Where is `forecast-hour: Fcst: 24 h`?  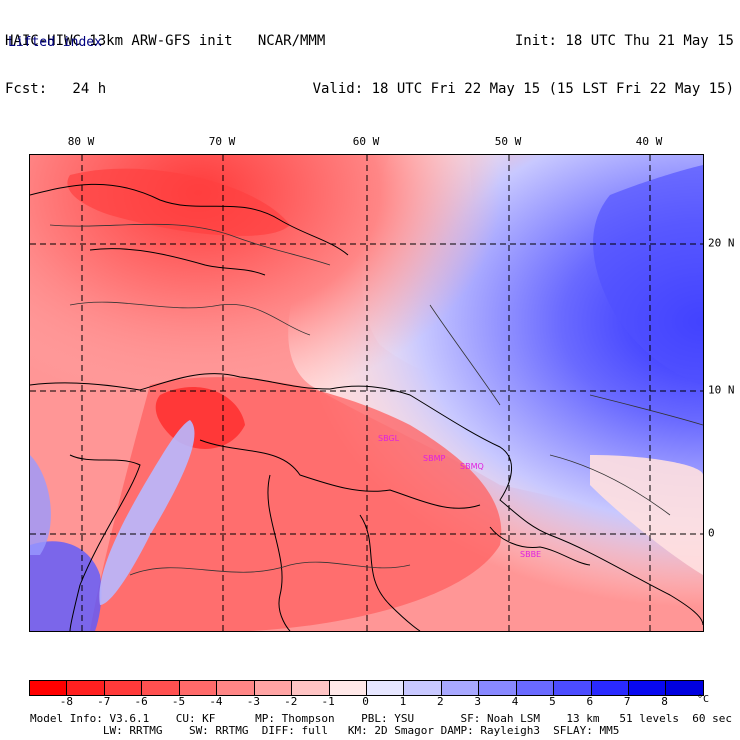
forecast-hour: Fcst: 24 h is located at coordinates (56, 89).